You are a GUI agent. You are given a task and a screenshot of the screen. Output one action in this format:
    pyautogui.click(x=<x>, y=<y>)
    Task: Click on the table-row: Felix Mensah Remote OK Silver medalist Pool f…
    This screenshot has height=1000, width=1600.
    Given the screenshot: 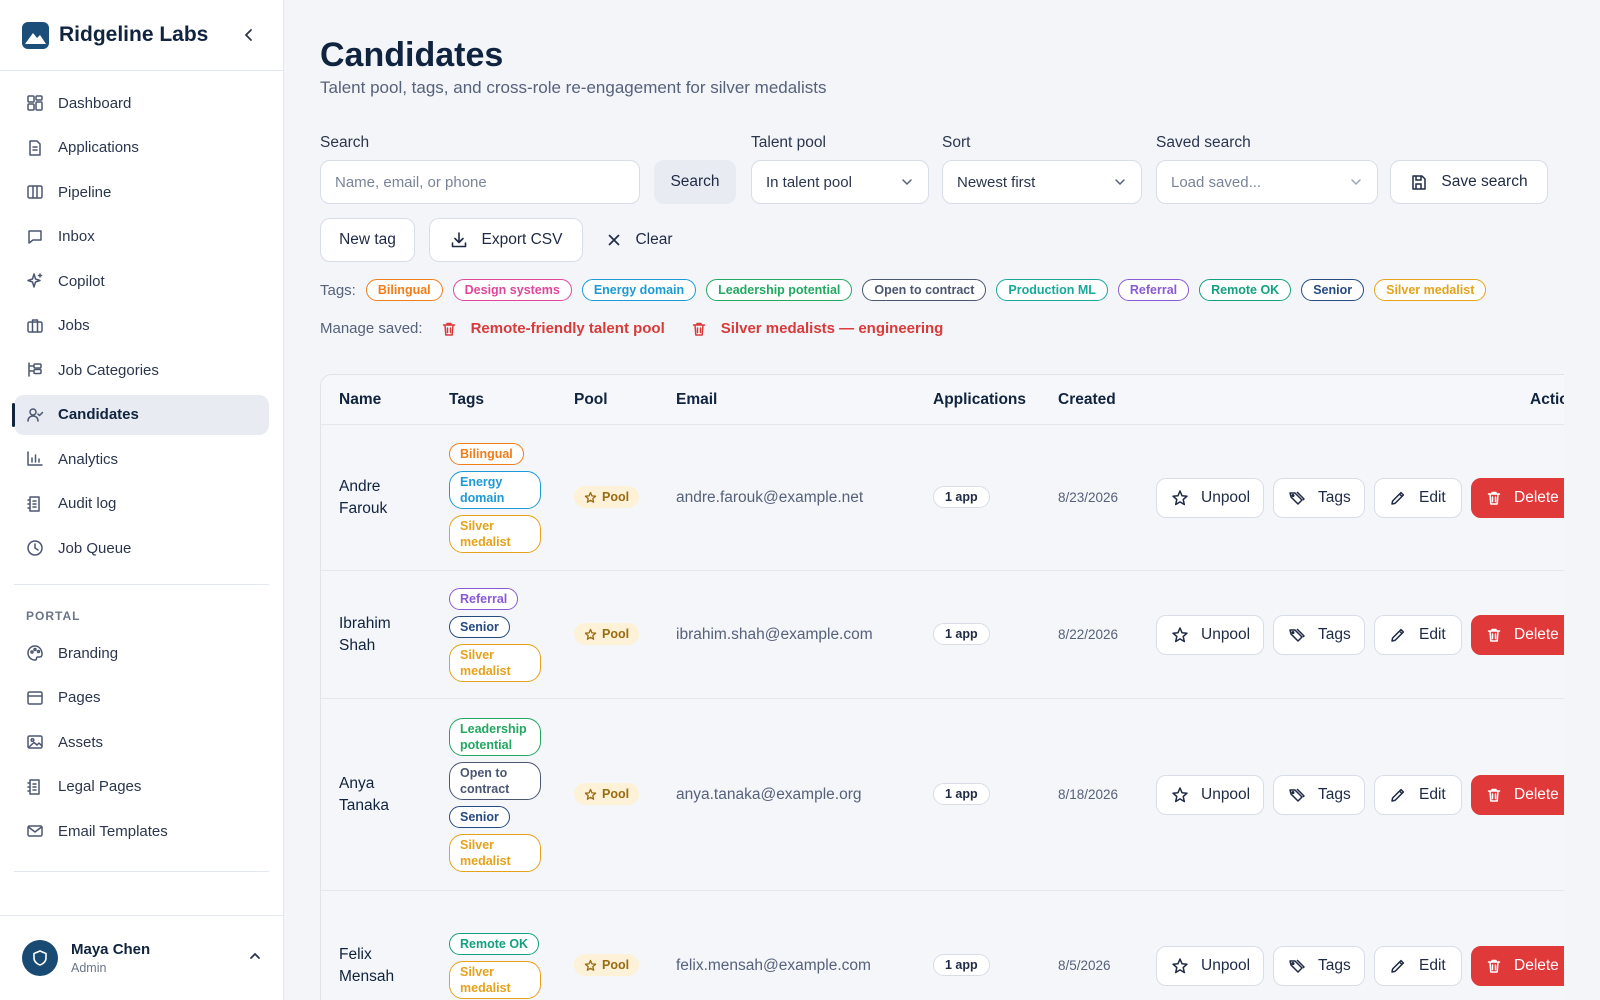 What is the action you would take?
    pyautogui.click(x=942, y=945)
    